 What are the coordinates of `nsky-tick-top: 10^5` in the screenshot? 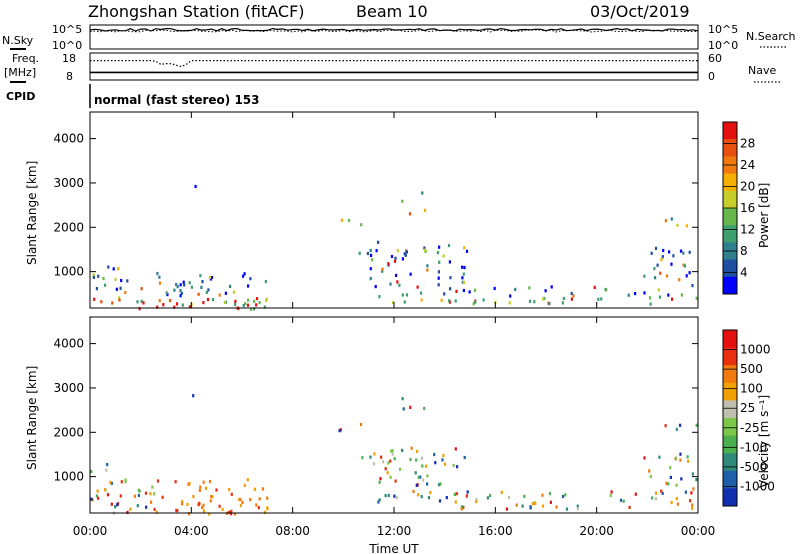 It's located at (67, 29).